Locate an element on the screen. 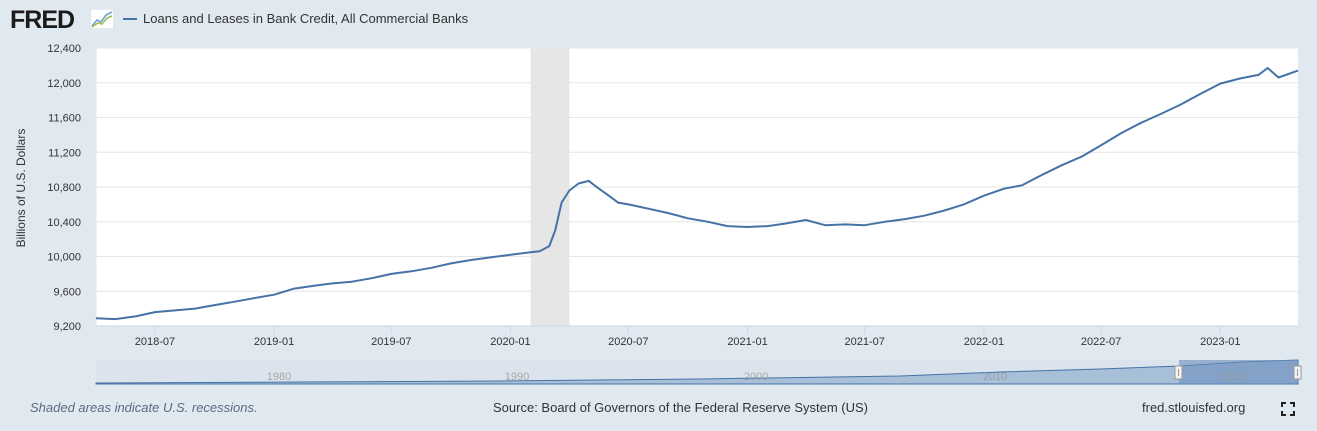 The height and width of the screenshot is (431, 1317). x-tick-label: 2020-01 is located at coordinates (510, 342).